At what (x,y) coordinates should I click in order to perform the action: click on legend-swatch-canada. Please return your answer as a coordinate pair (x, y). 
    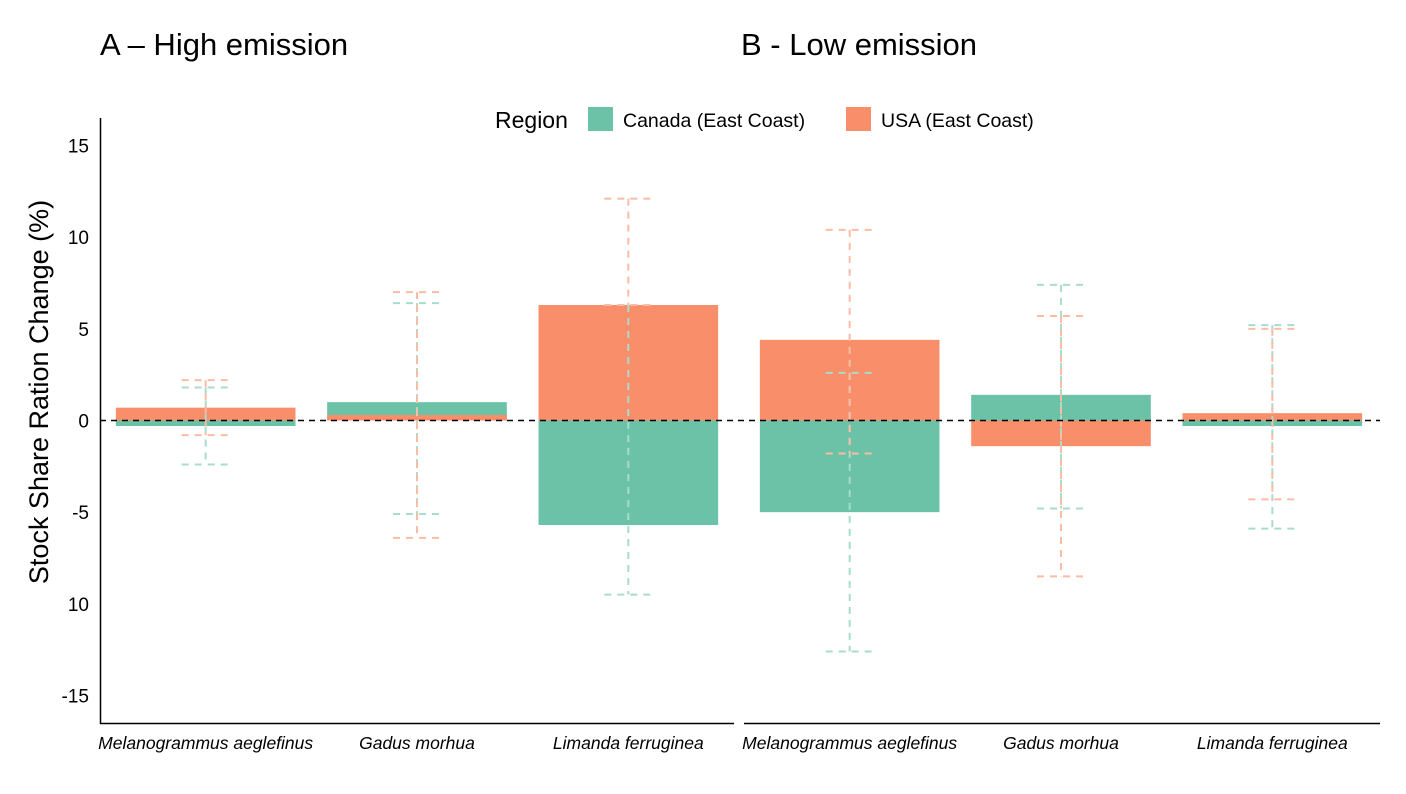
    Looking at the image, I should click on (600, 119).